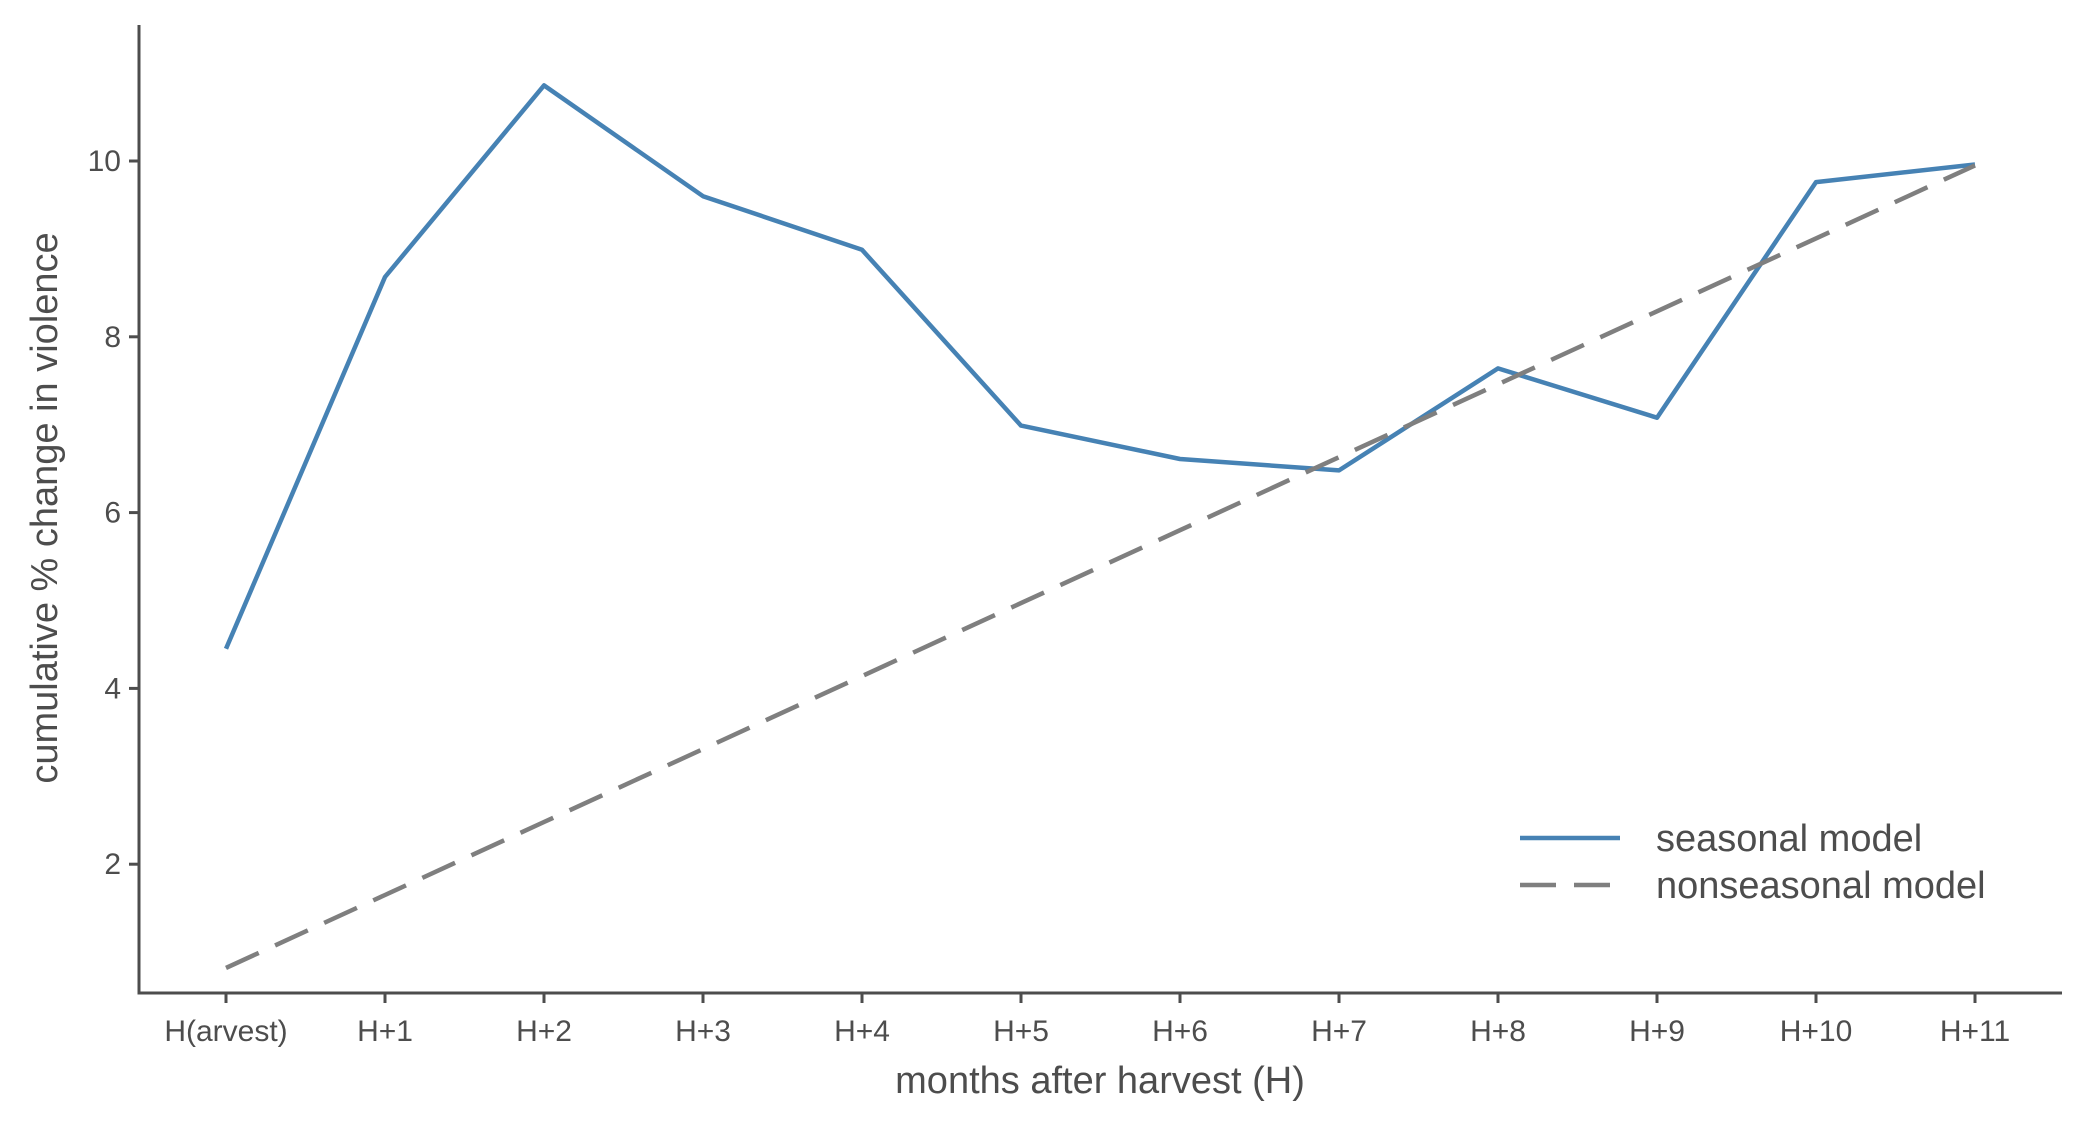 The width and height of the screenshot is (2080, 1125). Describe the element at coordinates (1657, 1031) in the screenshot. I see `x-tick-label: H+9` at that location.